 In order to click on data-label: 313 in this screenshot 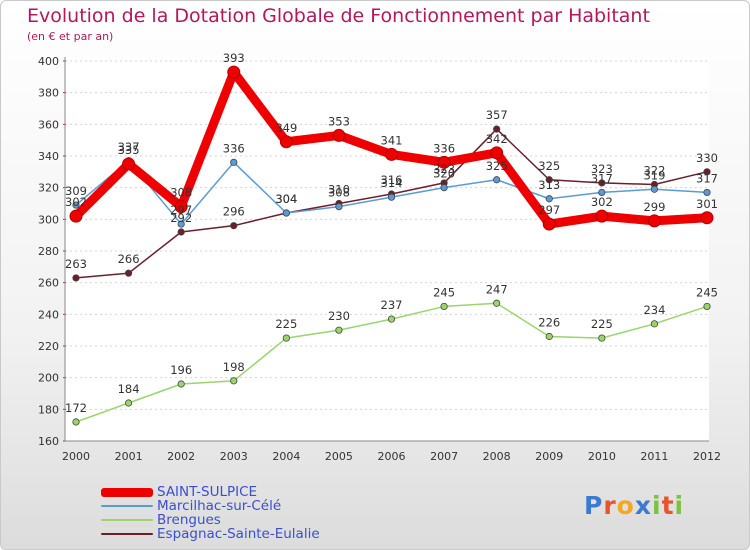, I will do `click(549, 185)`.